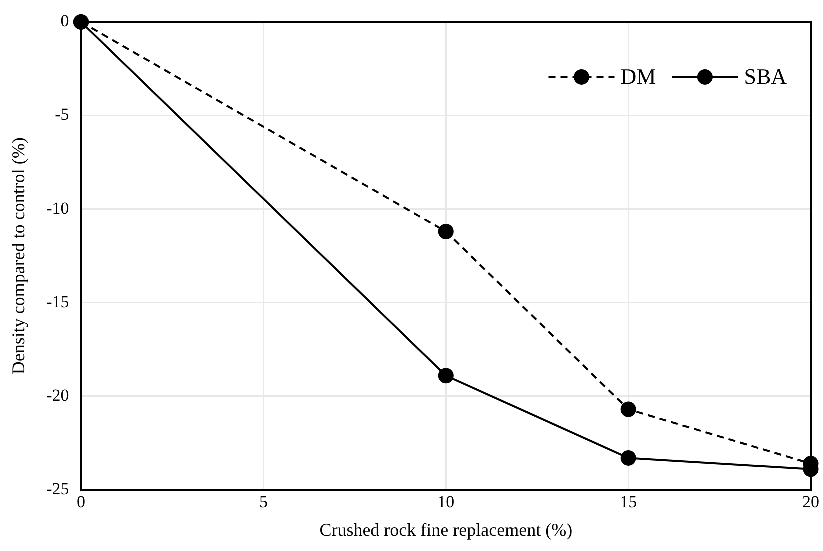 This screenshot has height=551, width=823. Describe the element at coordinates (18, 256) in the screenshot. I see `y-axis-title: Density compared to control (%)` at that location.